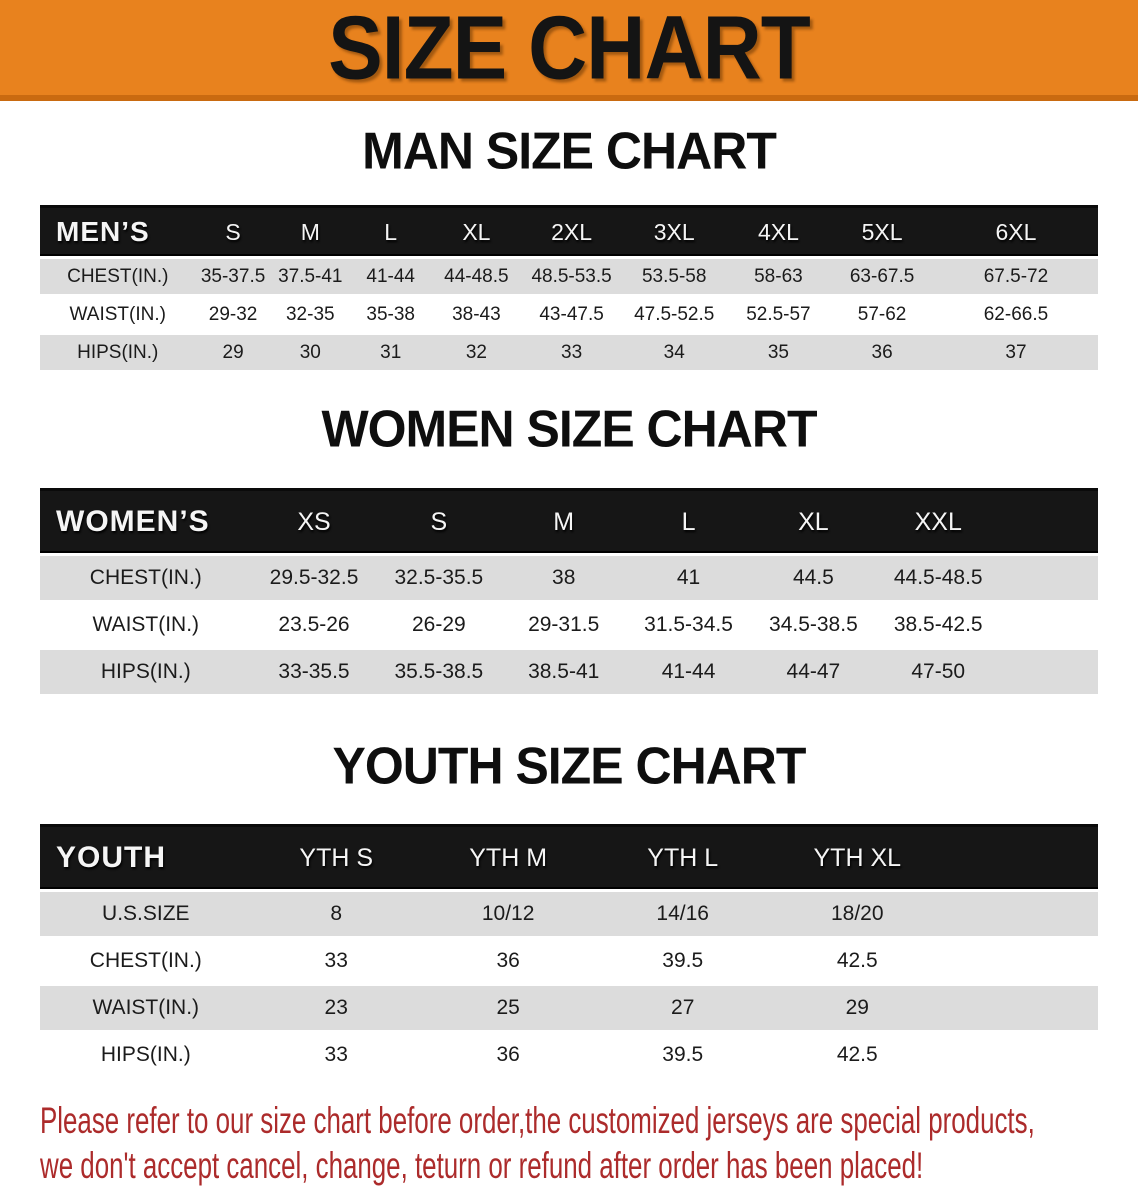 Image resolution: width=1138 pixels, height=1188 pixels. Describe the element at coordinates (688, 625) in the screenshot. I see `size-value-cell: 31.5-34.5` at that location.